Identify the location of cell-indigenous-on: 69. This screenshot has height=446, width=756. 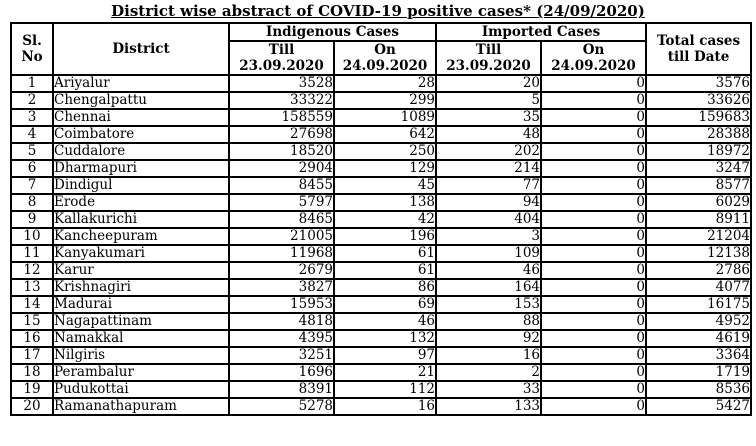
(385, 304).